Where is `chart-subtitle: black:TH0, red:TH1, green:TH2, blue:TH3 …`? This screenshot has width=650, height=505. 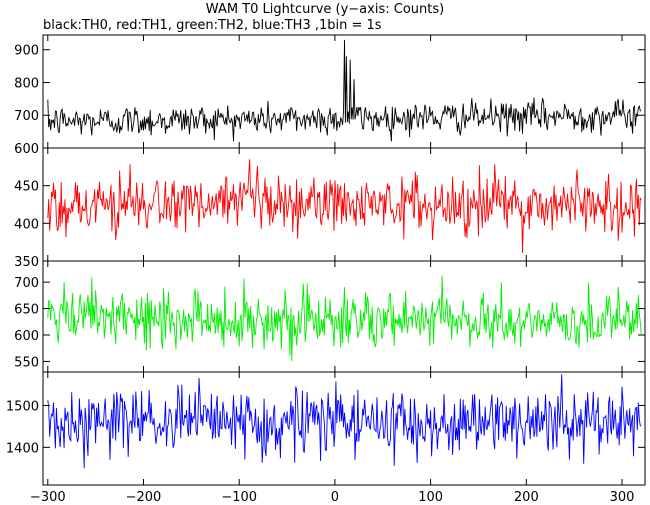
chart-subtitle: black:TH0, red:TH1, green:TH2, blue:TH3 … is located at coordinates (212, 25).